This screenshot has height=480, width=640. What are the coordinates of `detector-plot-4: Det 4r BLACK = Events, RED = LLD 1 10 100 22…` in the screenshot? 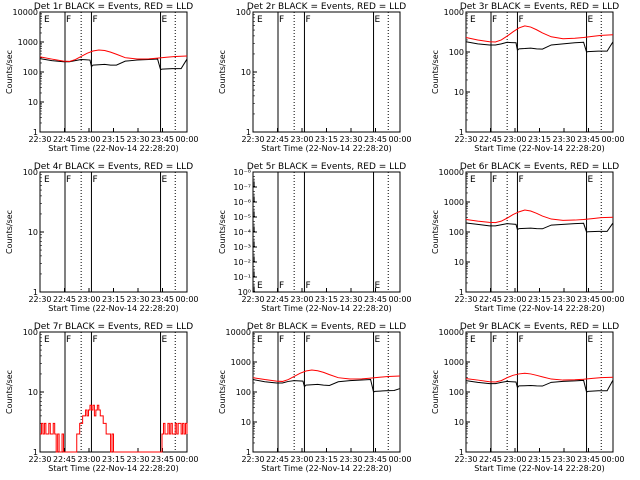 It's located at (102, 237).